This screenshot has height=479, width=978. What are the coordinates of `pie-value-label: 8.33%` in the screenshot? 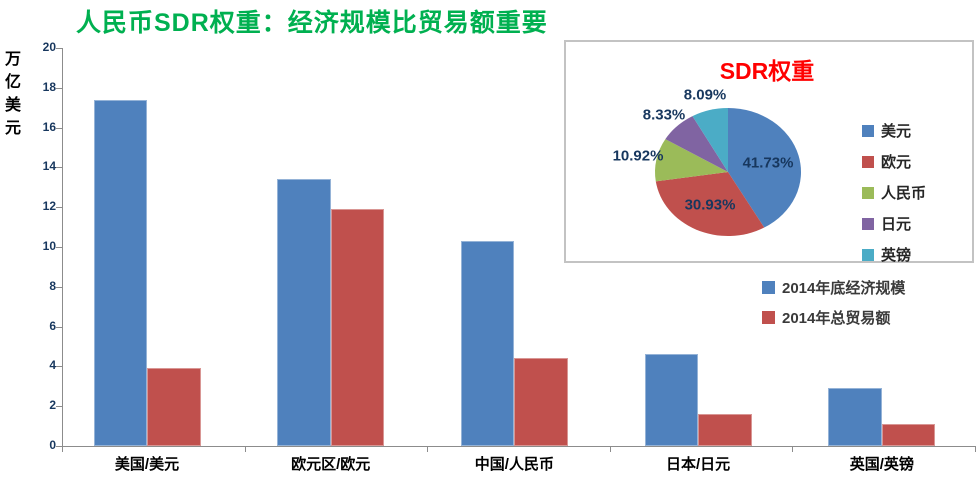 It's located at (664, 115).